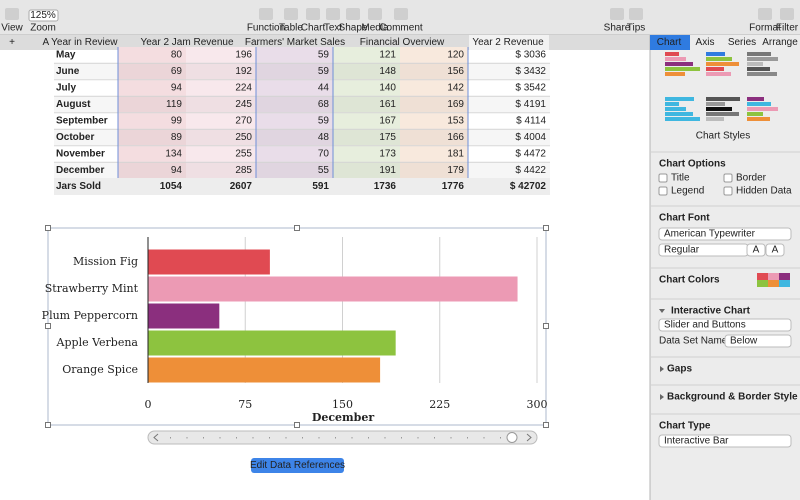 This screenshot has height=500, width=800. I want to click on zoom-value: 125%, so click(43, 15).